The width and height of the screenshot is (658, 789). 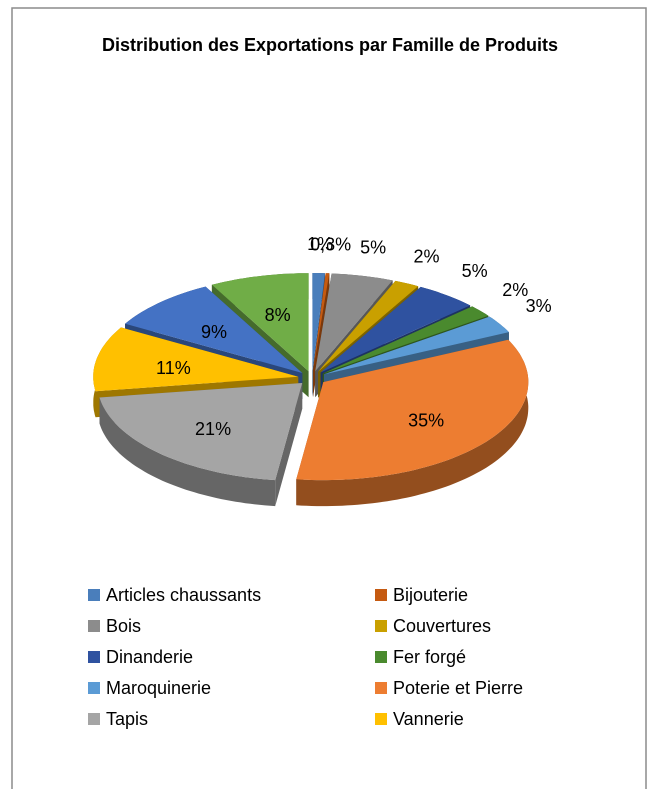 What do you see at coordinates (123, 626) in the screenshot?
I see `legend-label: Bois` at bounding box center [123, 626].